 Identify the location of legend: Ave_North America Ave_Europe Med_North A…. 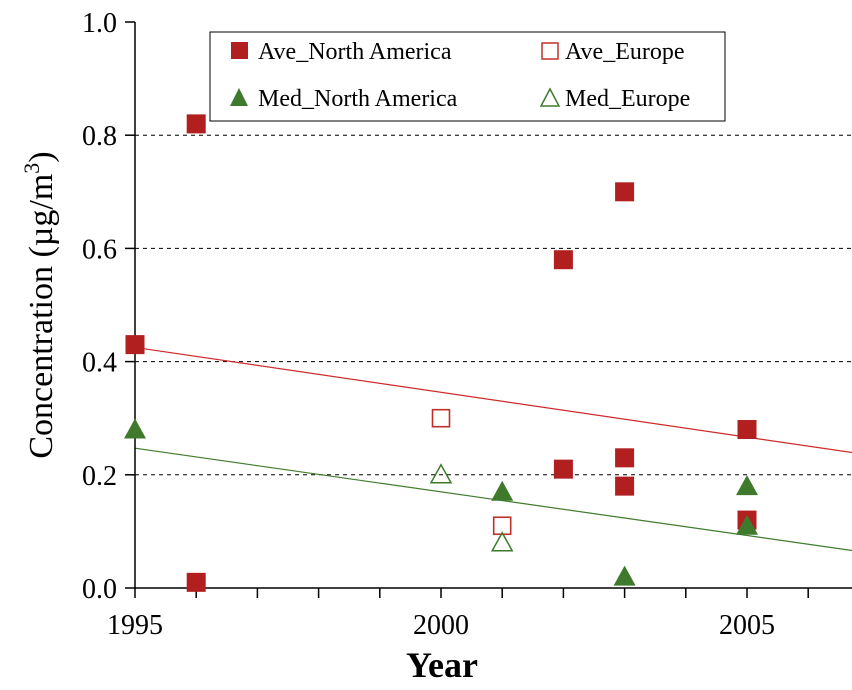
(467, 76).